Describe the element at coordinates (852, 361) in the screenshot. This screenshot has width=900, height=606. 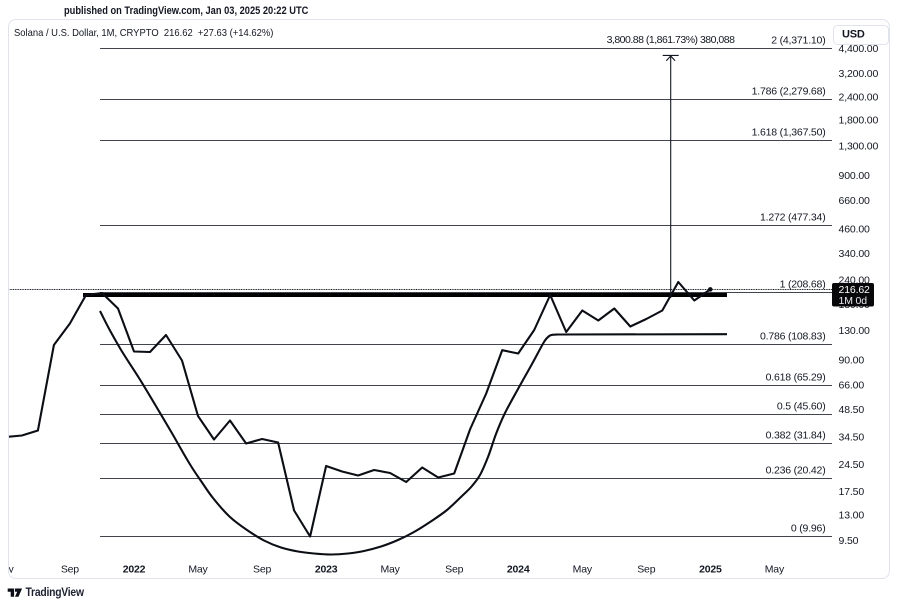
I see `svg-text: 90.00` at that location.